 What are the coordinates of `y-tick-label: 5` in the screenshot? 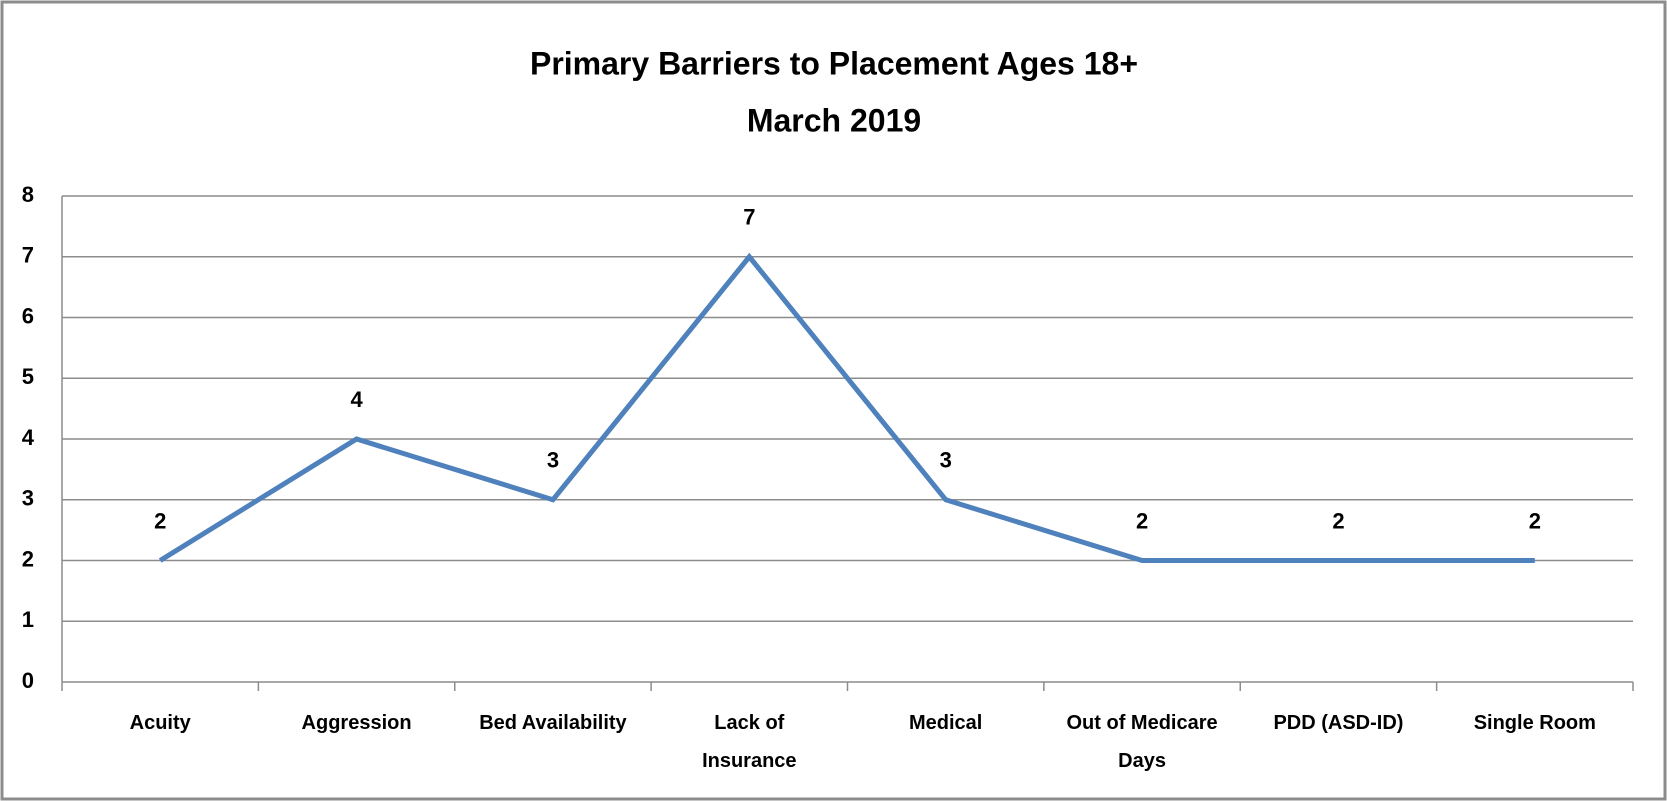 It's located at (28, 376).